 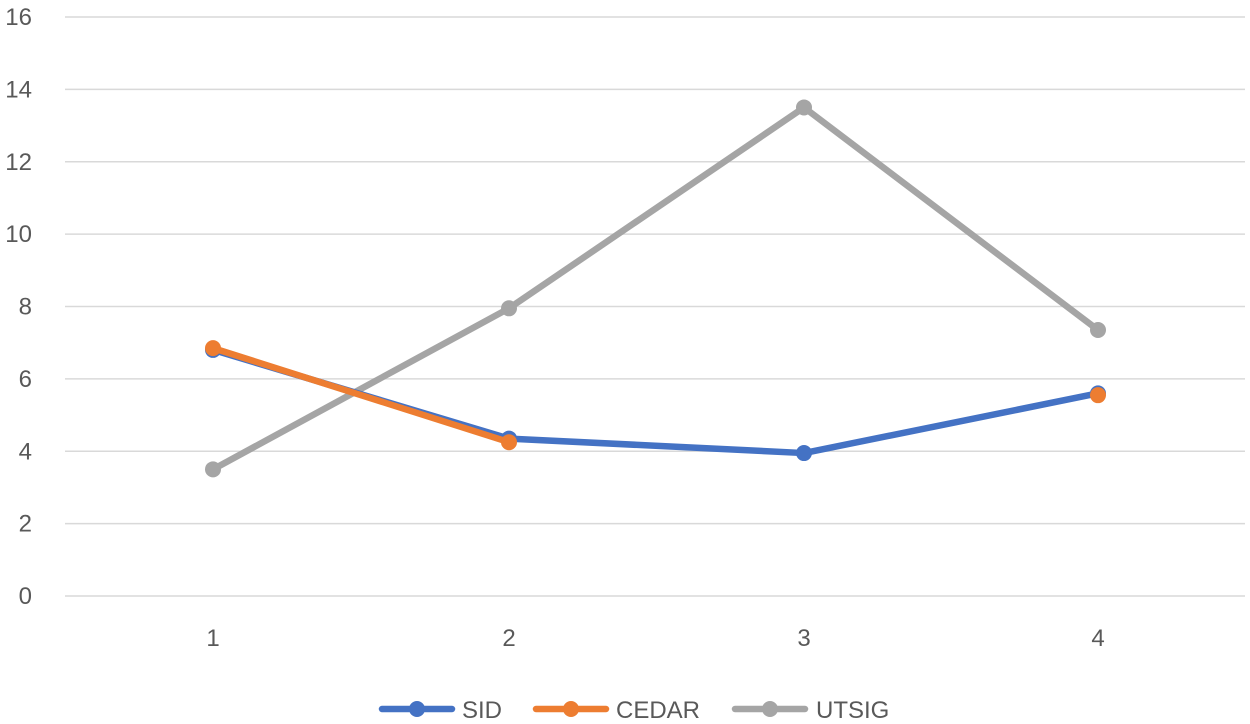 What do you see at coordinates (440, 710) in the screenshot?
I see `legend-item-sid: SID` at bounding box center [440, 710].